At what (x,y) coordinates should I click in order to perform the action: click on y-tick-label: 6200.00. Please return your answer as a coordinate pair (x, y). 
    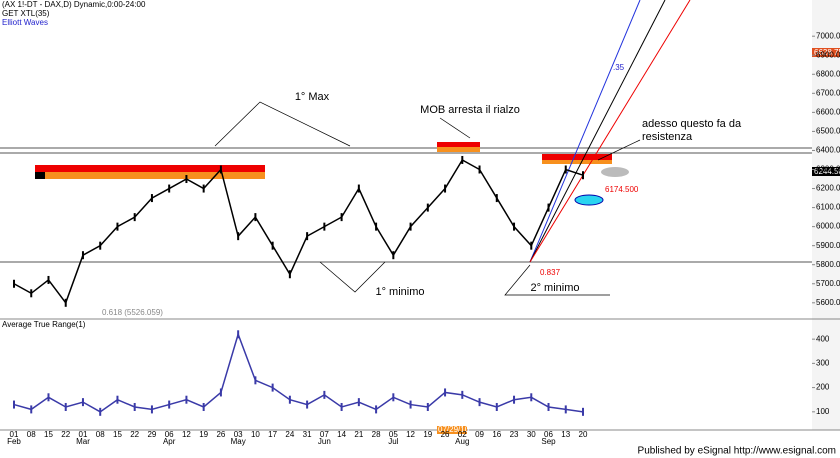
    Looking at the image, I should click on (828, 188).